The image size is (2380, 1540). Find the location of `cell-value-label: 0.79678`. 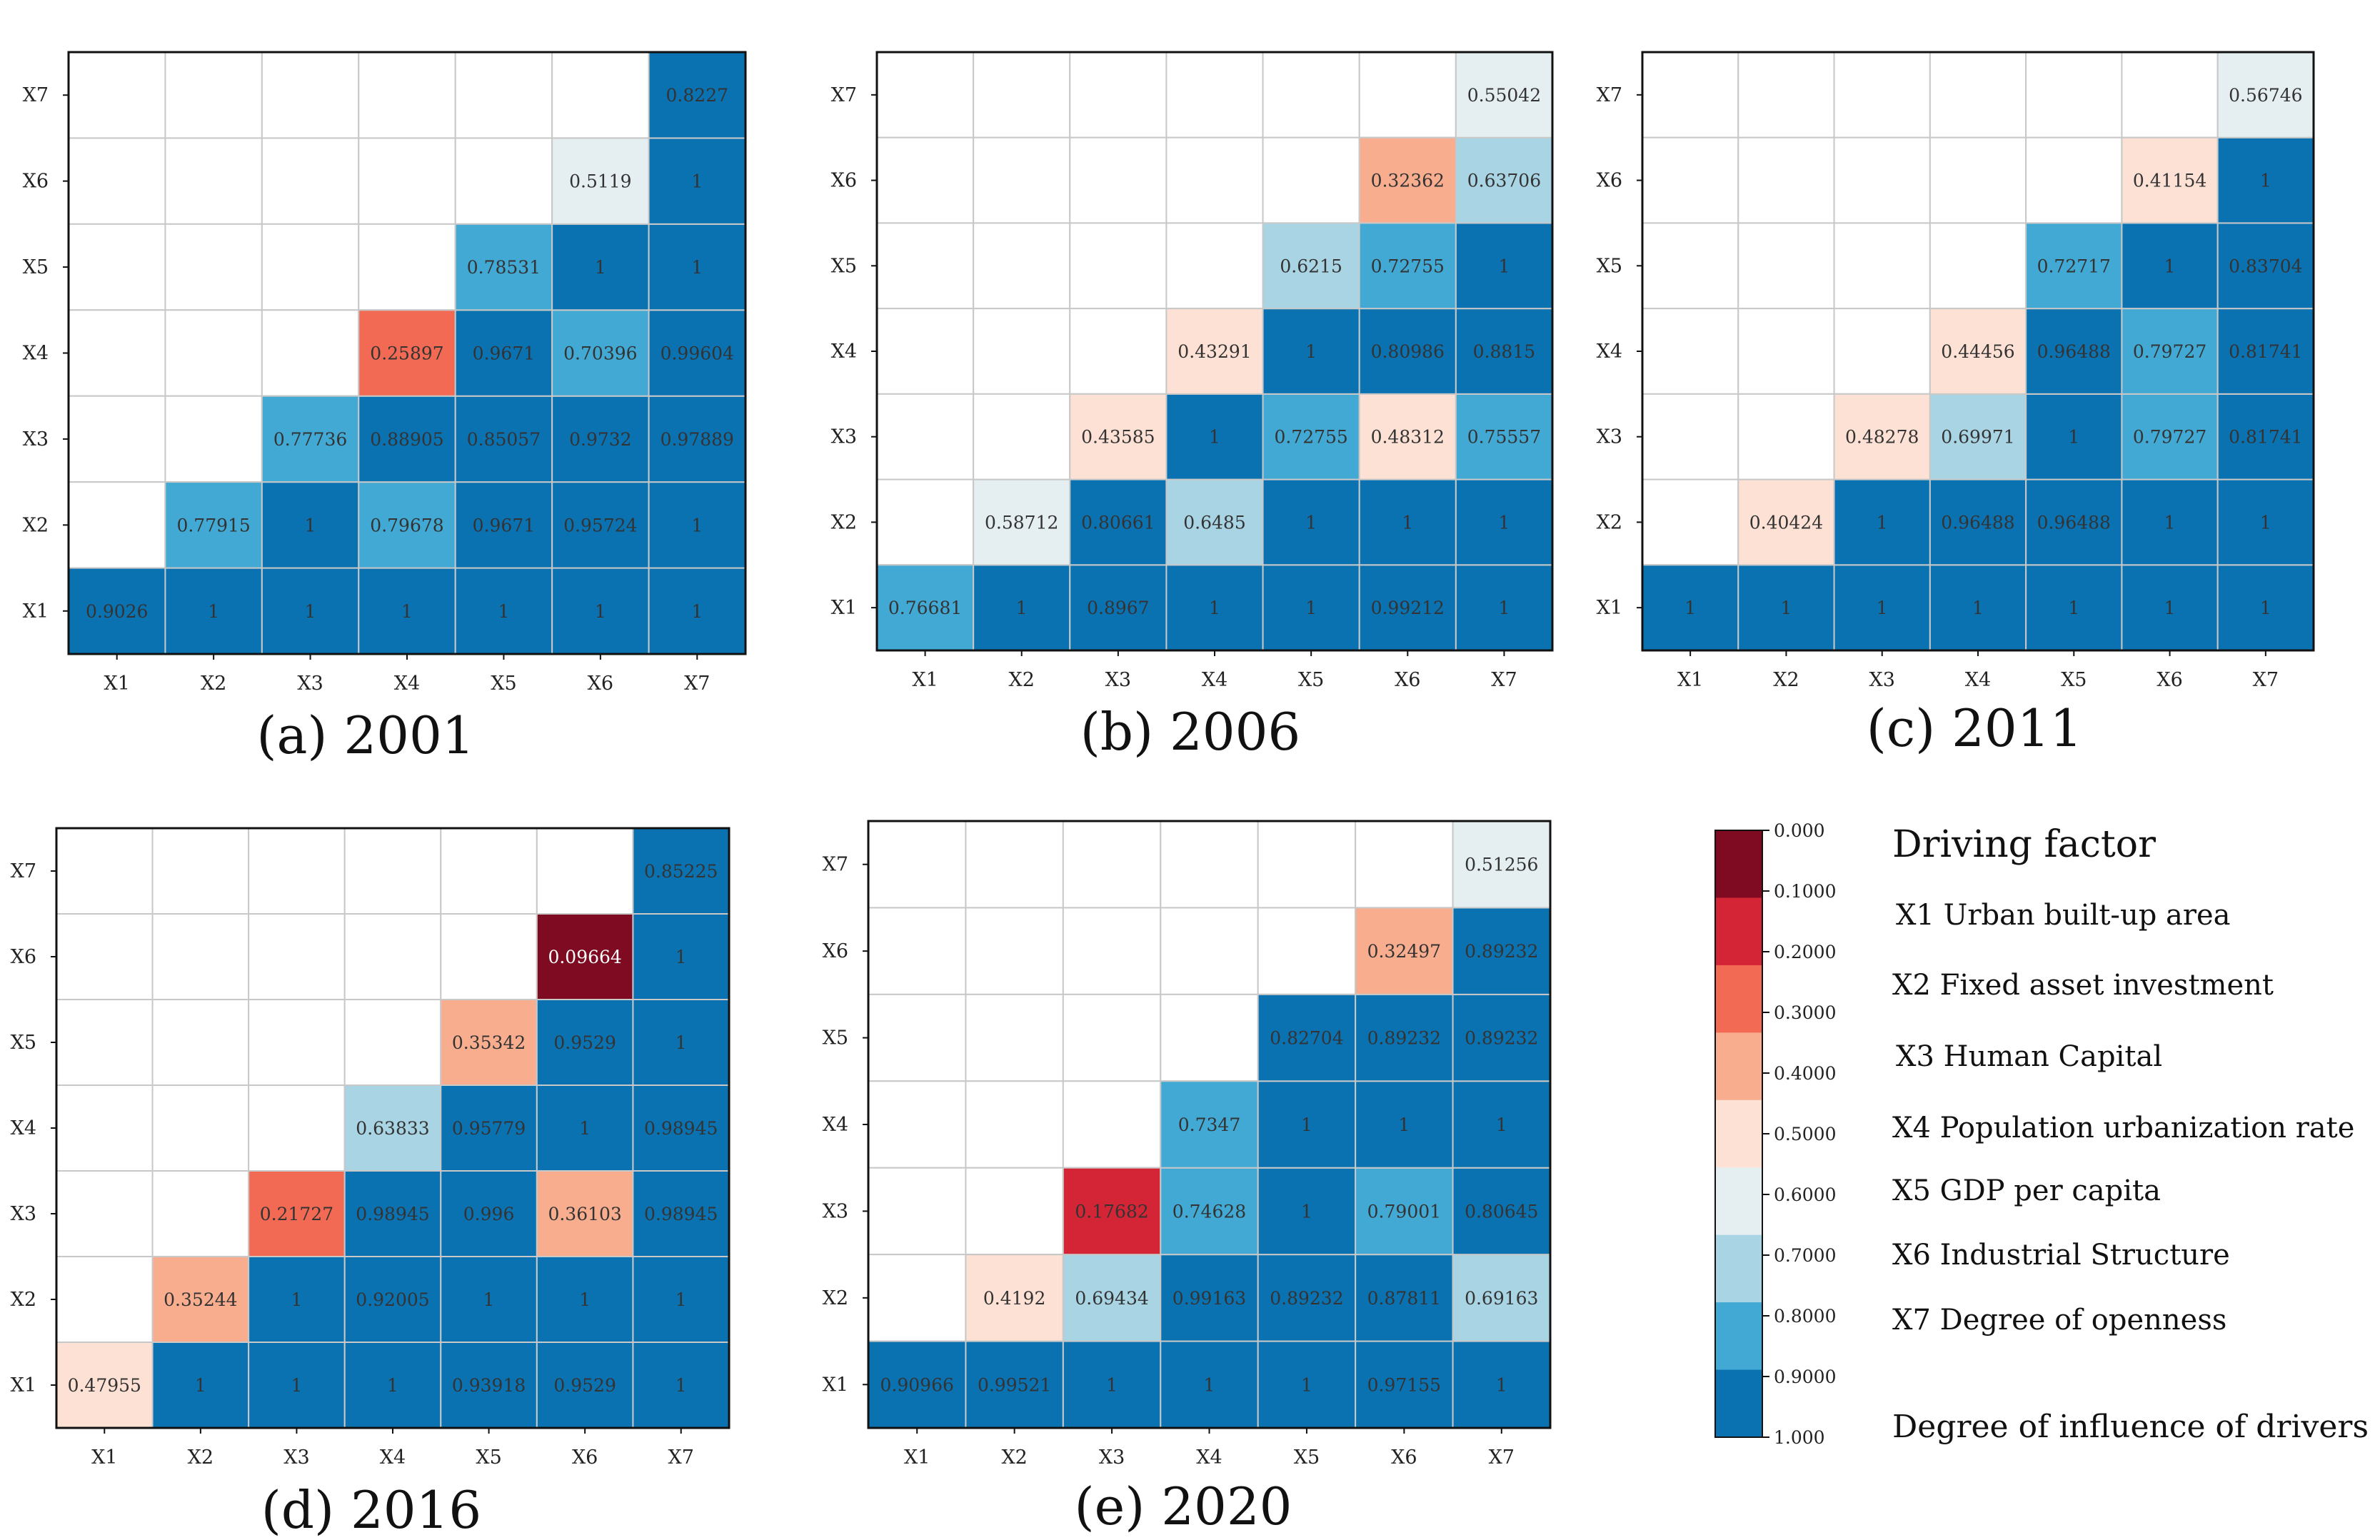

cell-value-label: 0.79678 is located at coordinates (406, 525).